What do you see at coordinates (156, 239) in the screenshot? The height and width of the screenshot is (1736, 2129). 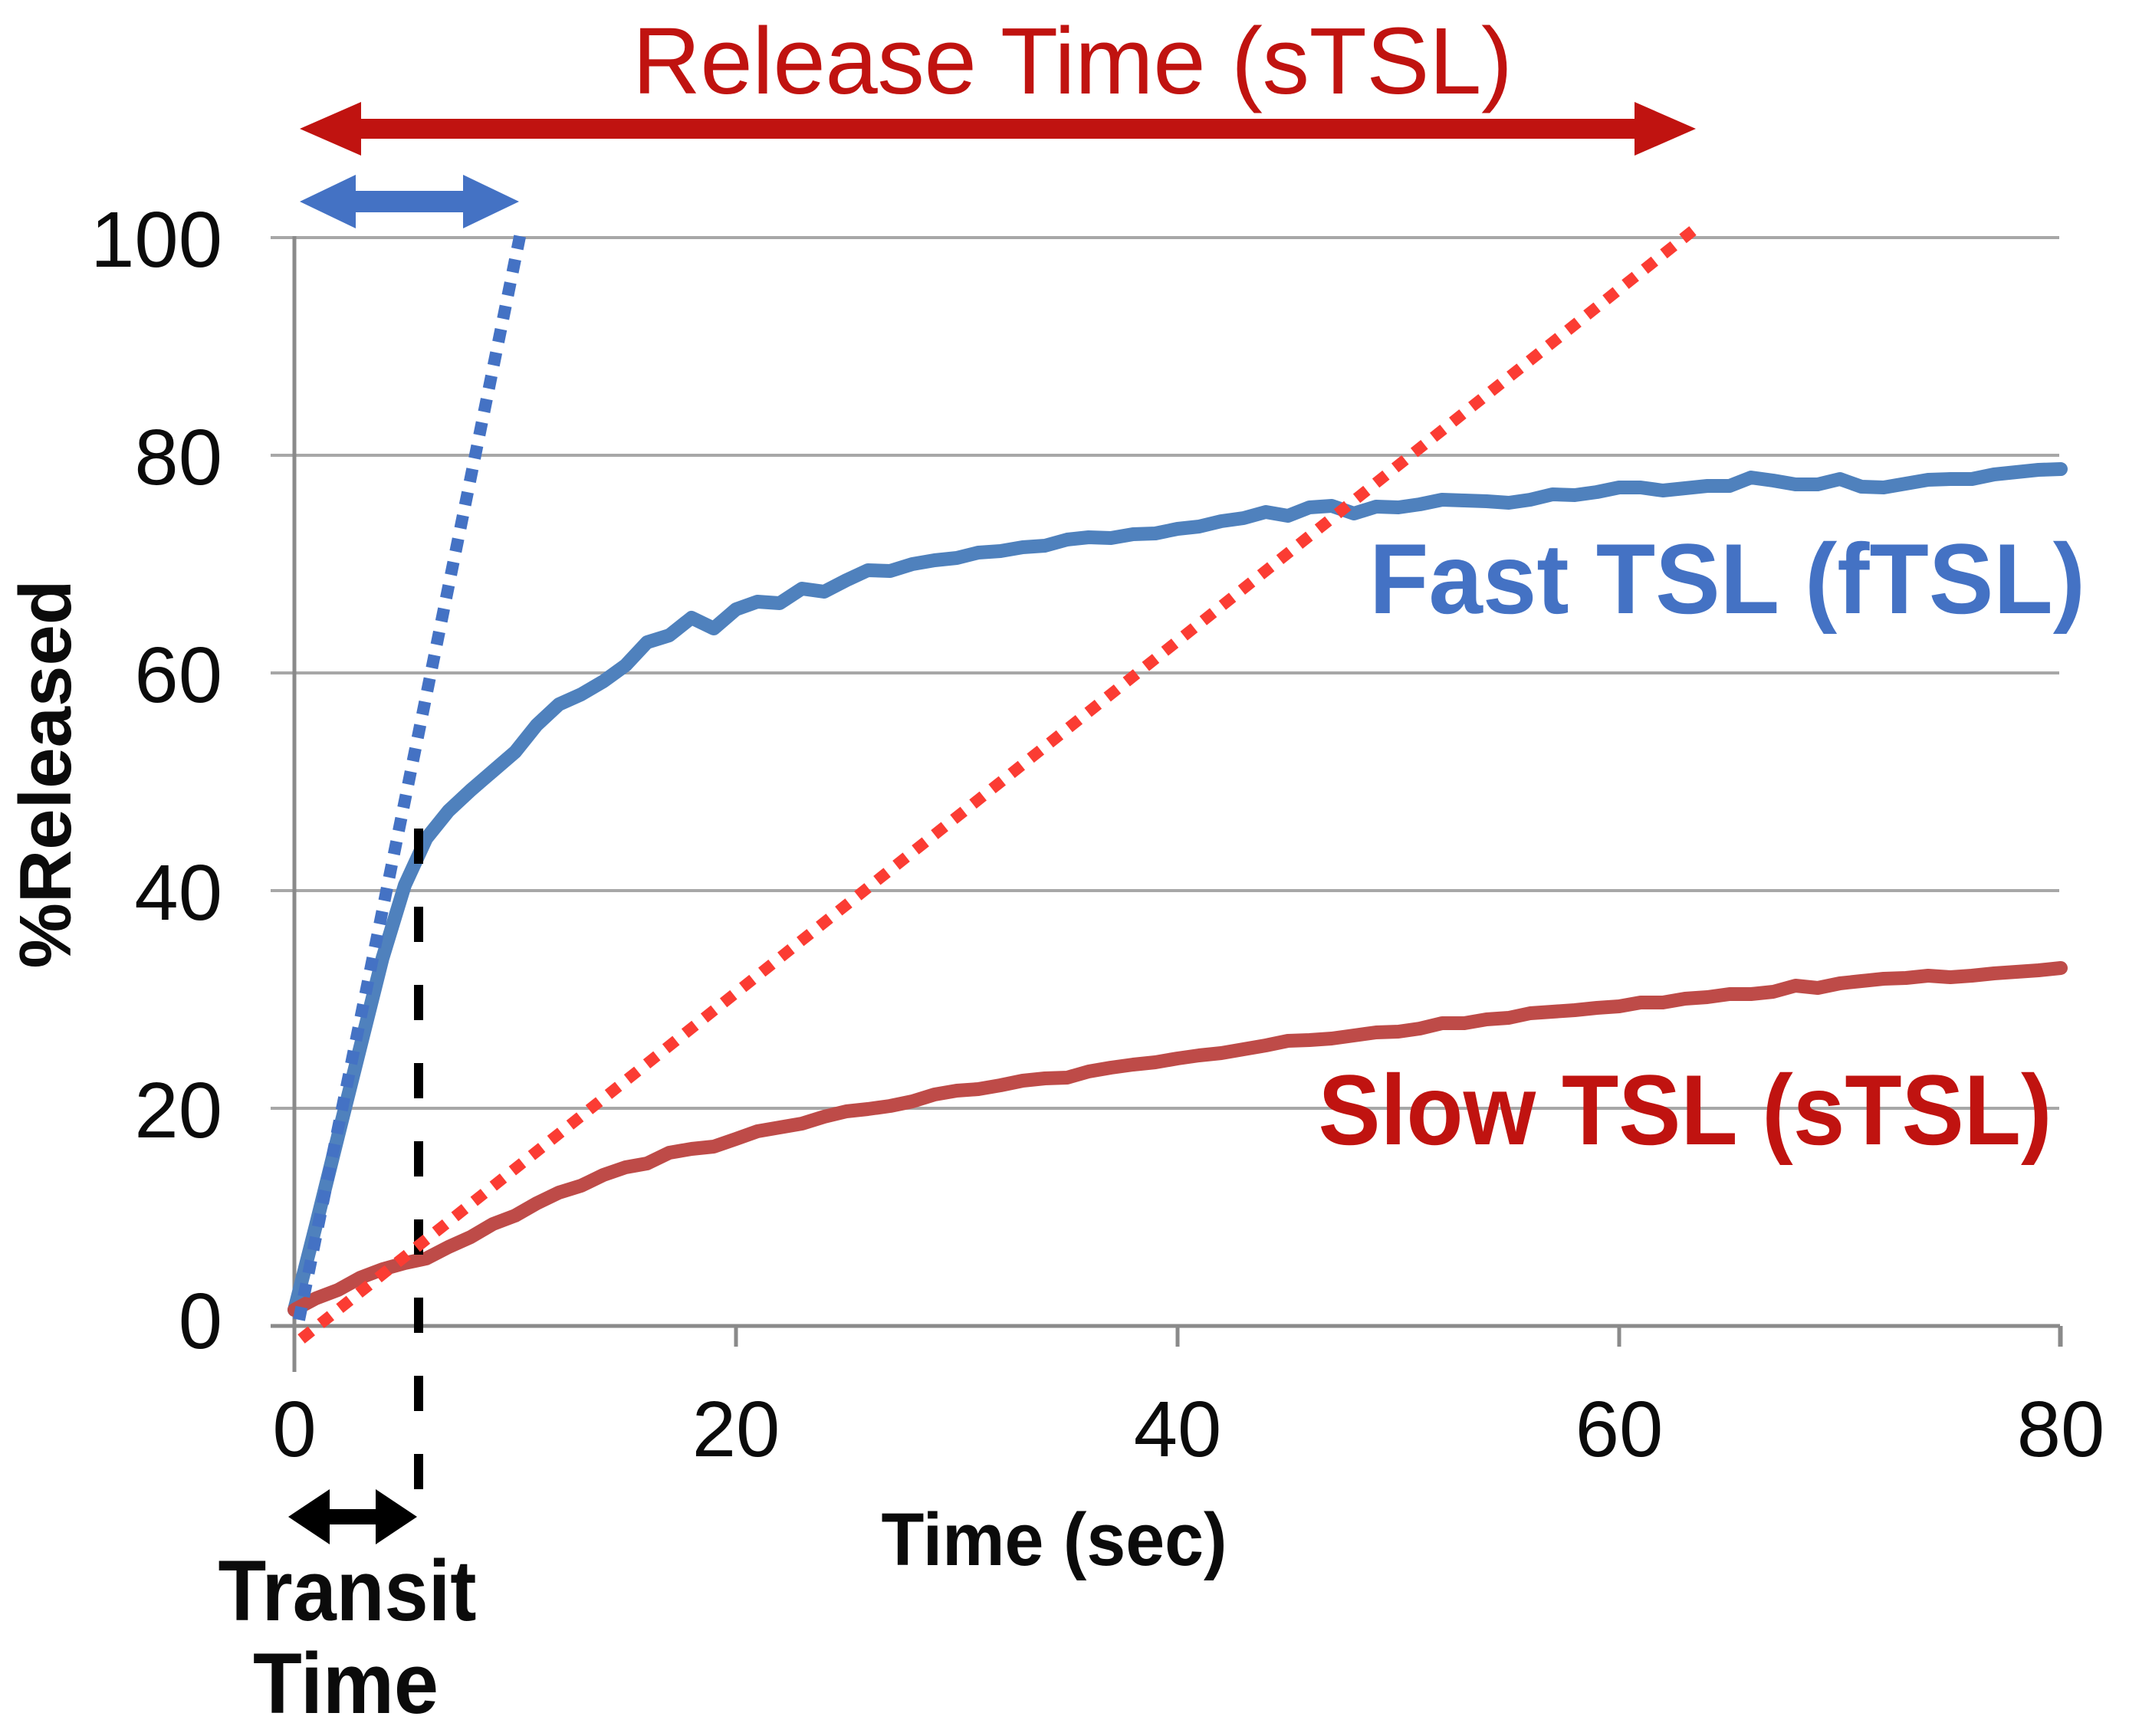 I see `svg-text: 100` at bounding box center [156, 239].